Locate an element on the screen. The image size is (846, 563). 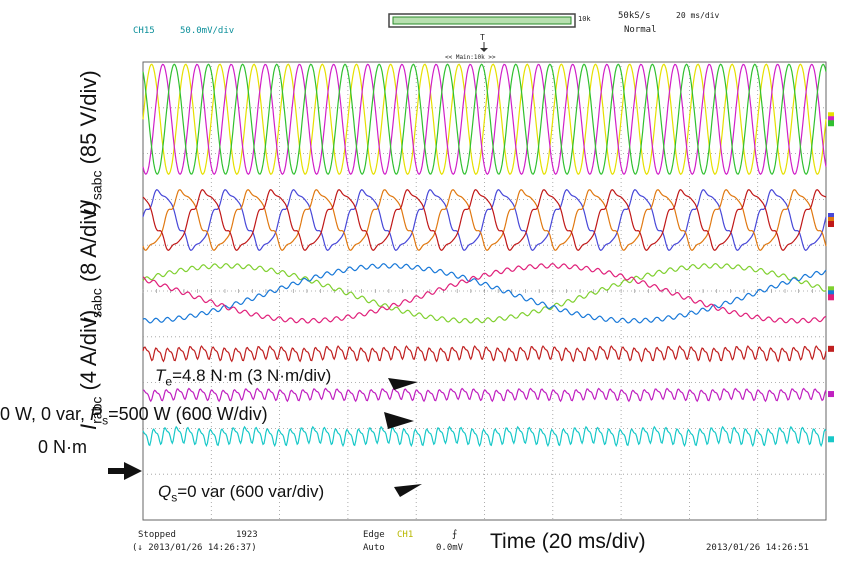
trace-Qs is located at coordinates (484, 436).